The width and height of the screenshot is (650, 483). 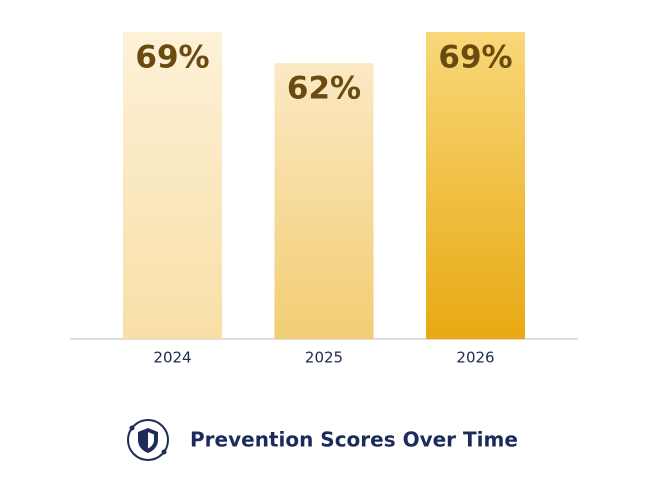 What do you see at coordinates (354, 440) in the screenshot?
I see `chart-title: Prevention Scores Over Time` at bounding box center [354, 440].